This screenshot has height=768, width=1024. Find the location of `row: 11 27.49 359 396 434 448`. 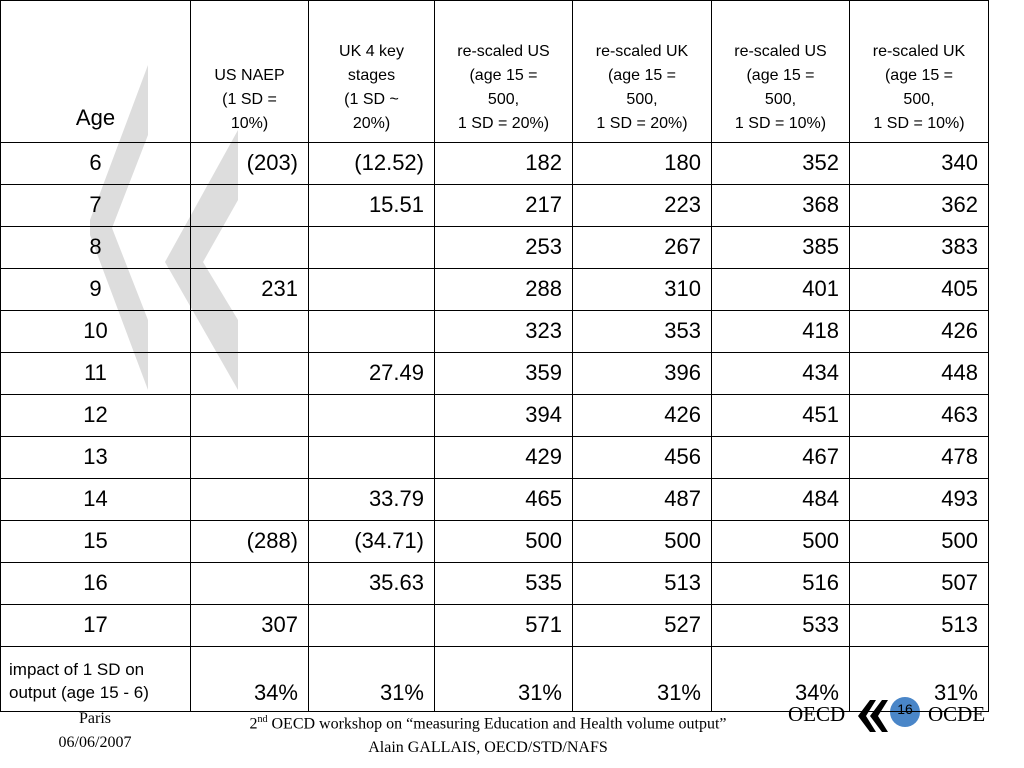

row: 11 27.49 359 396 434 448 is located at coordinates (494, 373).